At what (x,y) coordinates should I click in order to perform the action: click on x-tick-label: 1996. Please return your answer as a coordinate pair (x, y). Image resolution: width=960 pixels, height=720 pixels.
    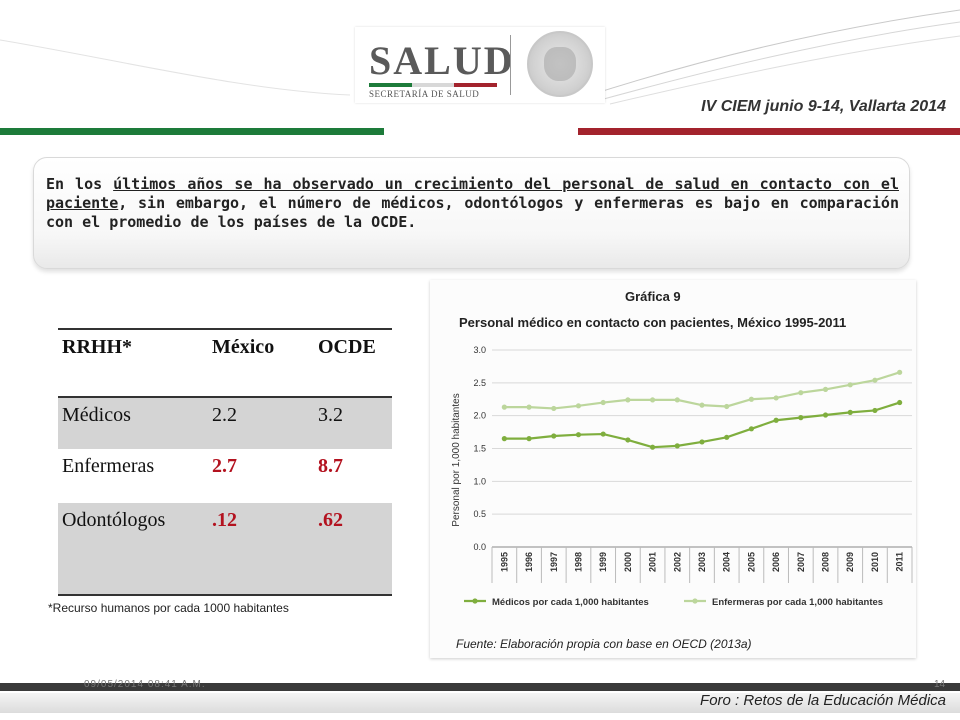
    Looking at the image, I should click on (529, 562).